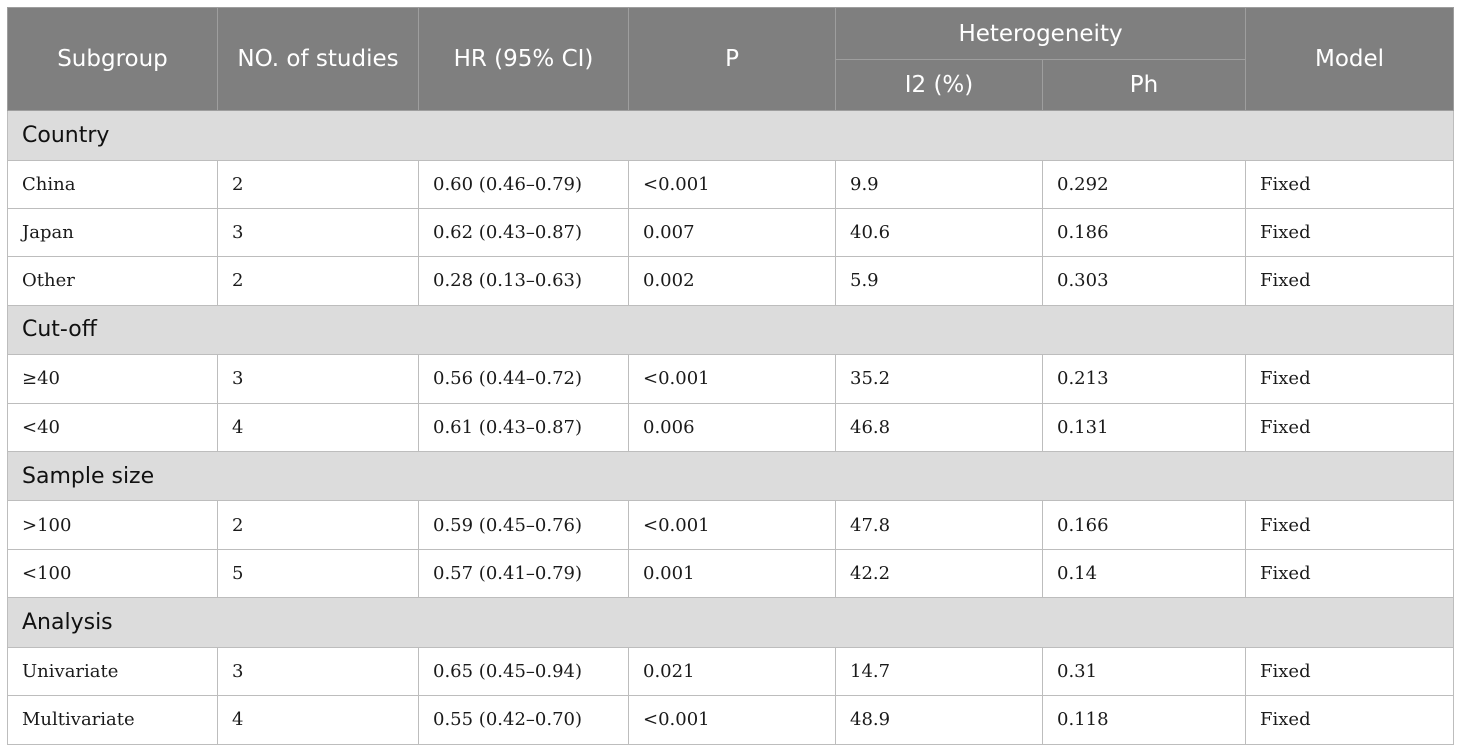 The image size is (1460, 753). I want to click on table-row: <40 4 0.61 (0.43–0.87) 0.006 46.8 0.131 Fixed, so click(731, 427).